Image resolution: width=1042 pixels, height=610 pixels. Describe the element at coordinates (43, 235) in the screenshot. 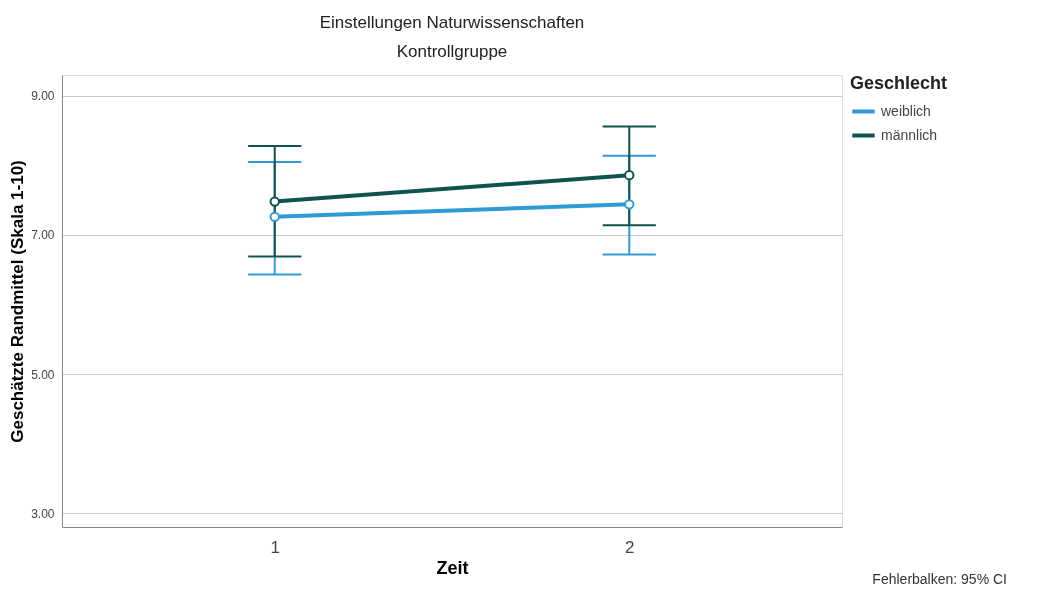

I see `y-tick-label: 7.00` at that location.